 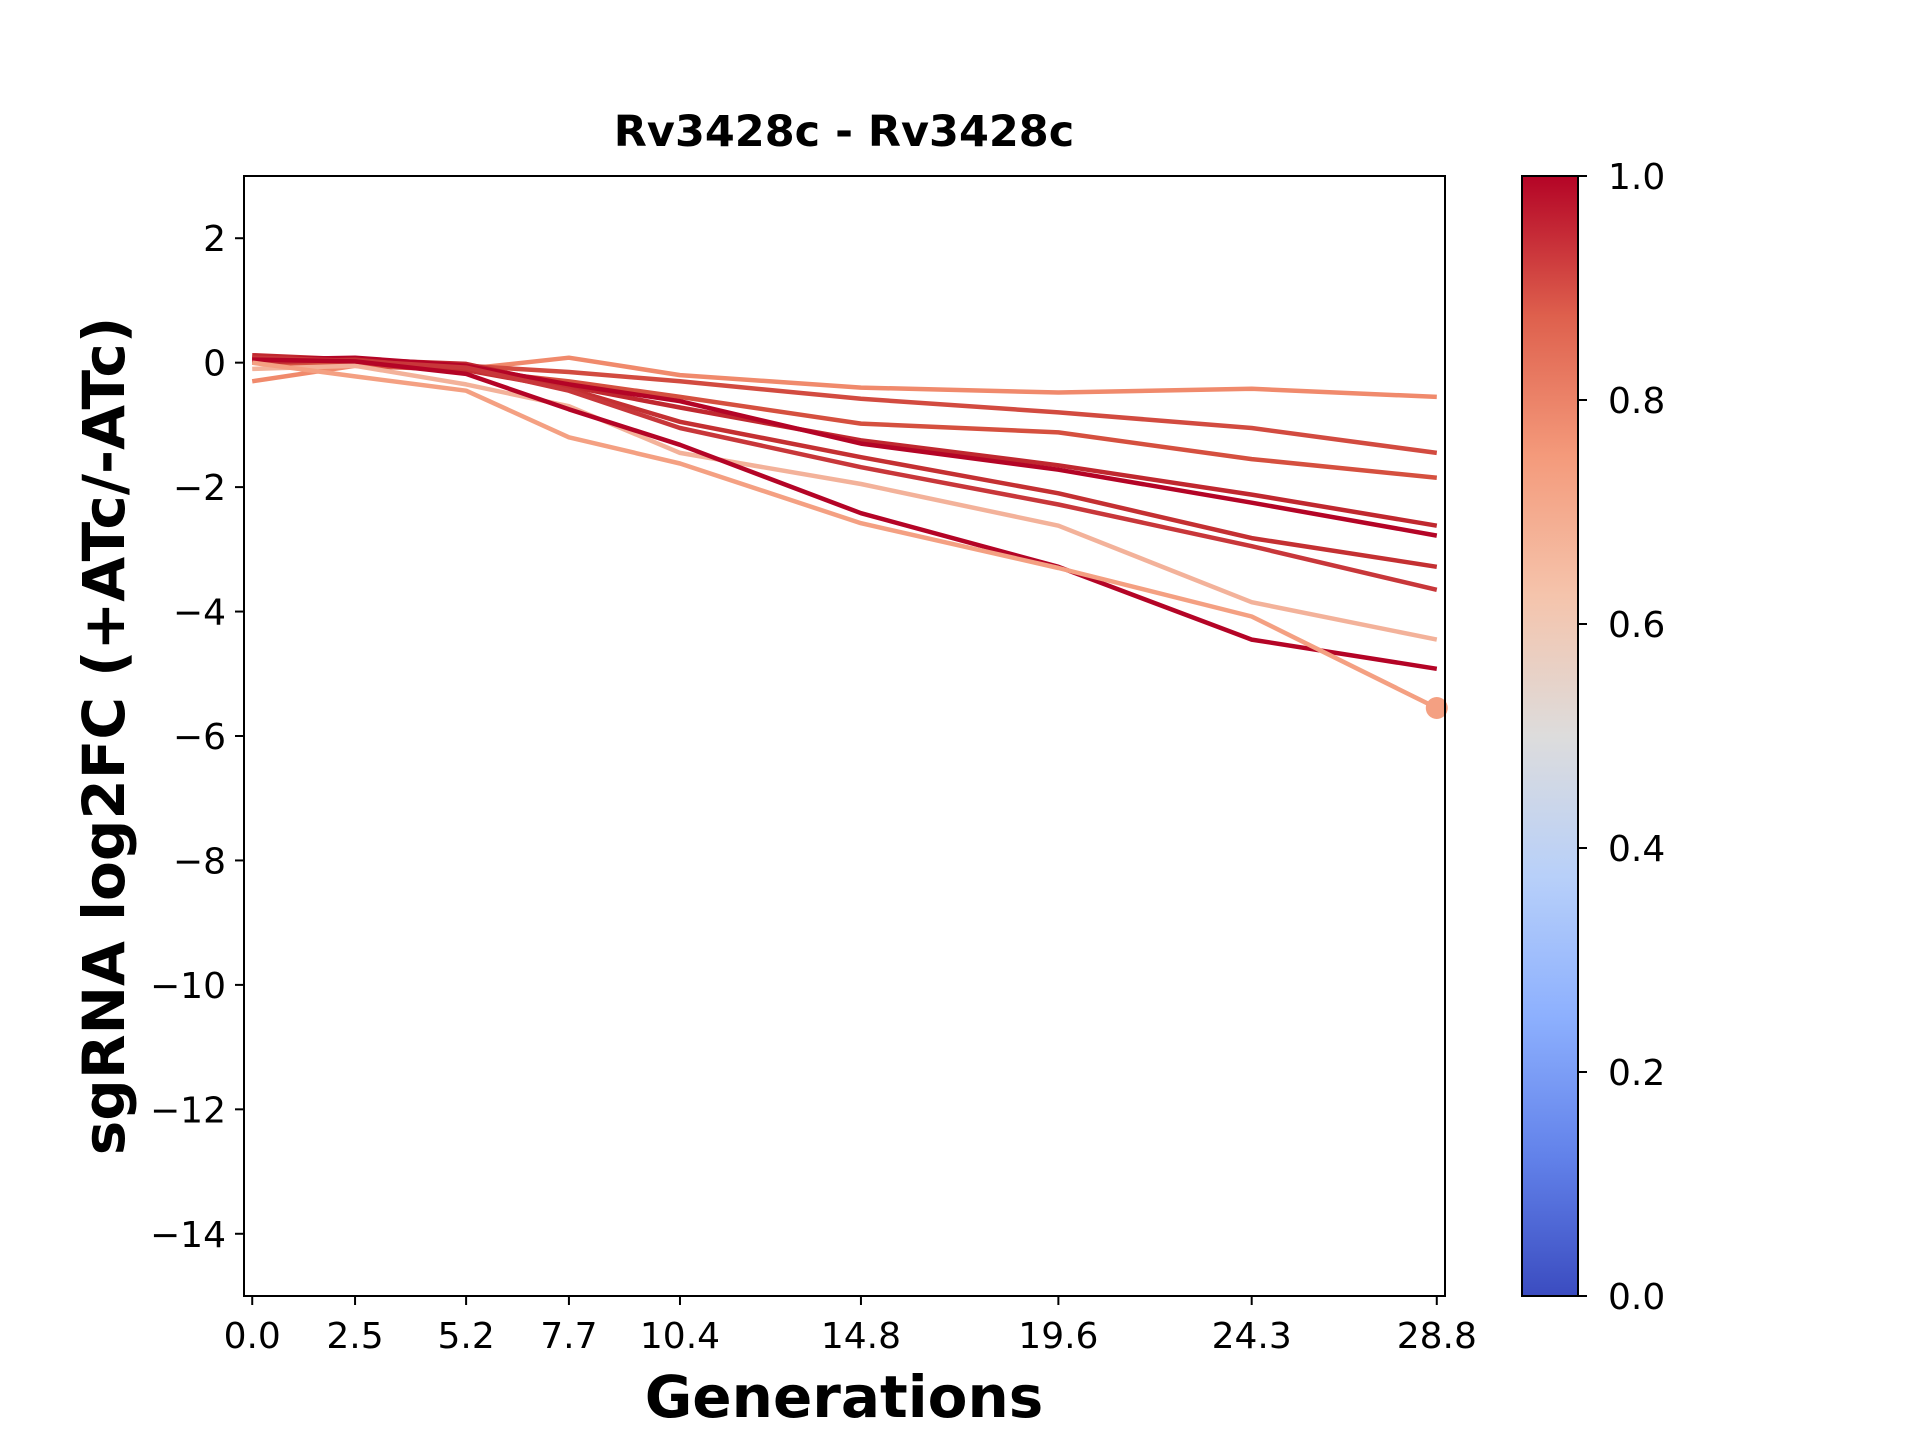 I want to click on y-tick-label: 2, so click(x=214, y=239).